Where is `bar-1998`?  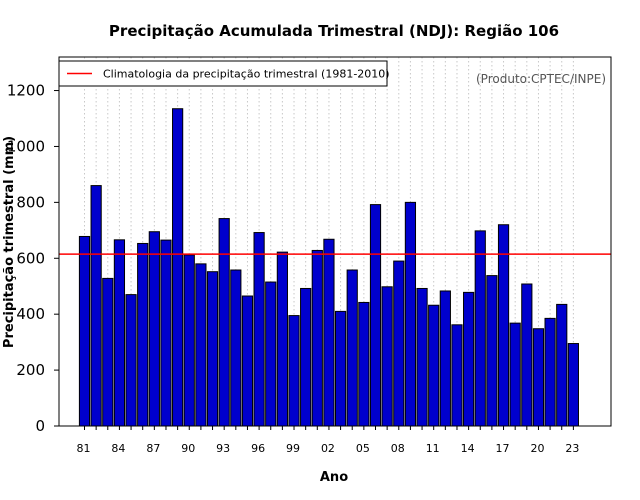
bar-1998 is located at coordinates (282, 339).